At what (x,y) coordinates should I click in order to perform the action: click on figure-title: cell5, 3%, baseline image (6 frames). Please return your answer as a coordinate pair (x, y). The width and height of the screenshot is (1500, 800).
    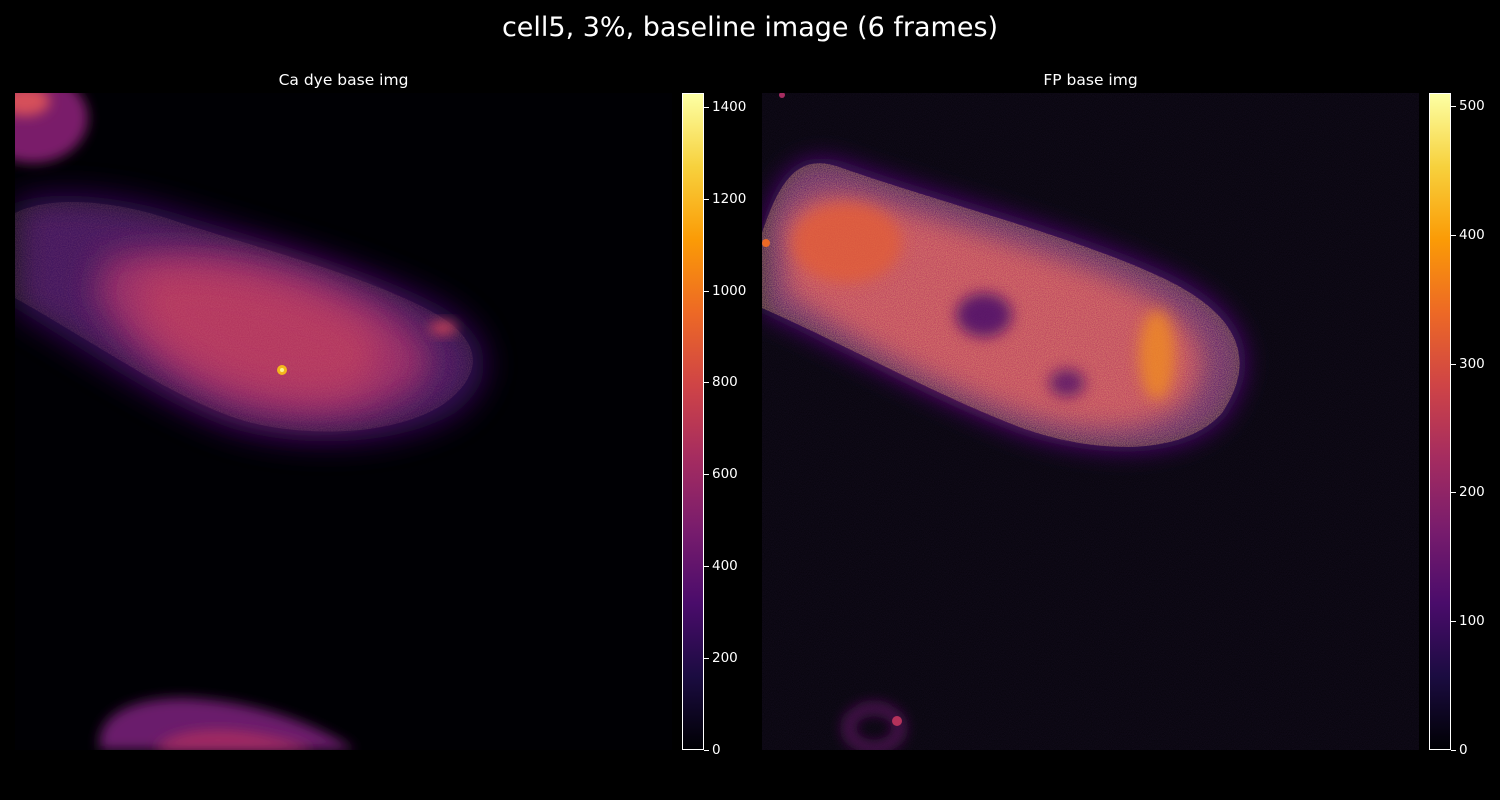
    Looking at the image, I should click on (750, 27).